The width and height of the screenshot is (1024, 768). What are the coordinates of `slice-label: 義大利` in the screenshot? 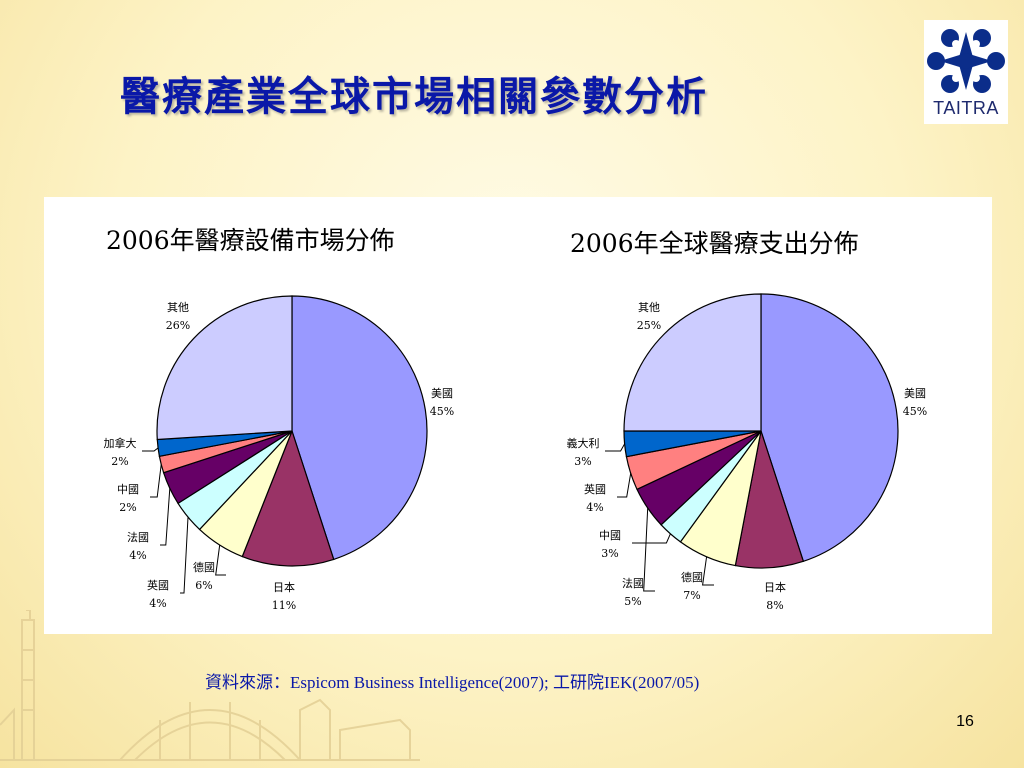 It's located at (583, 443).